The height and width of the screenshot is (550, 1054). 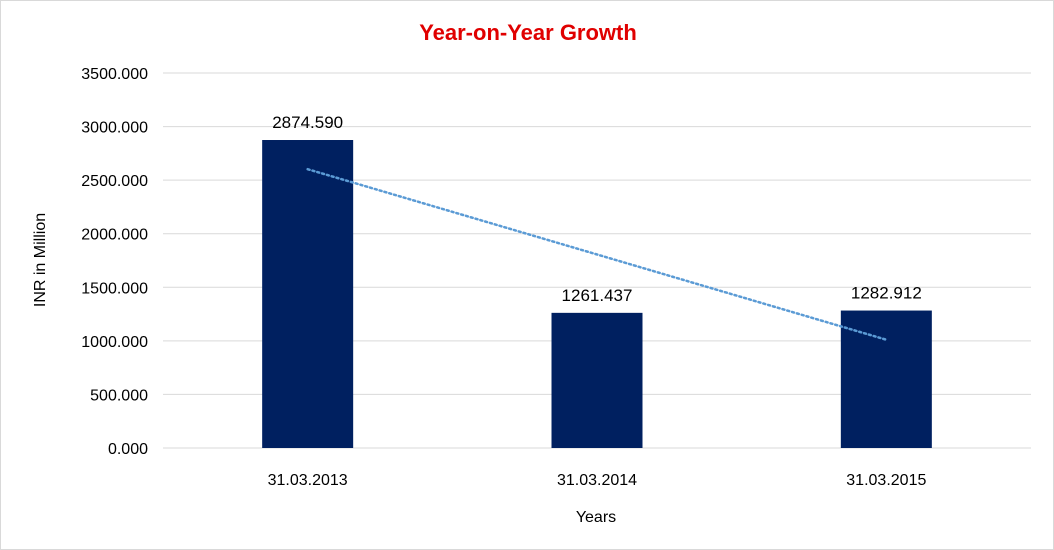 I want to click on bar-value-label: 1282.912, so click(x=886, y=293).